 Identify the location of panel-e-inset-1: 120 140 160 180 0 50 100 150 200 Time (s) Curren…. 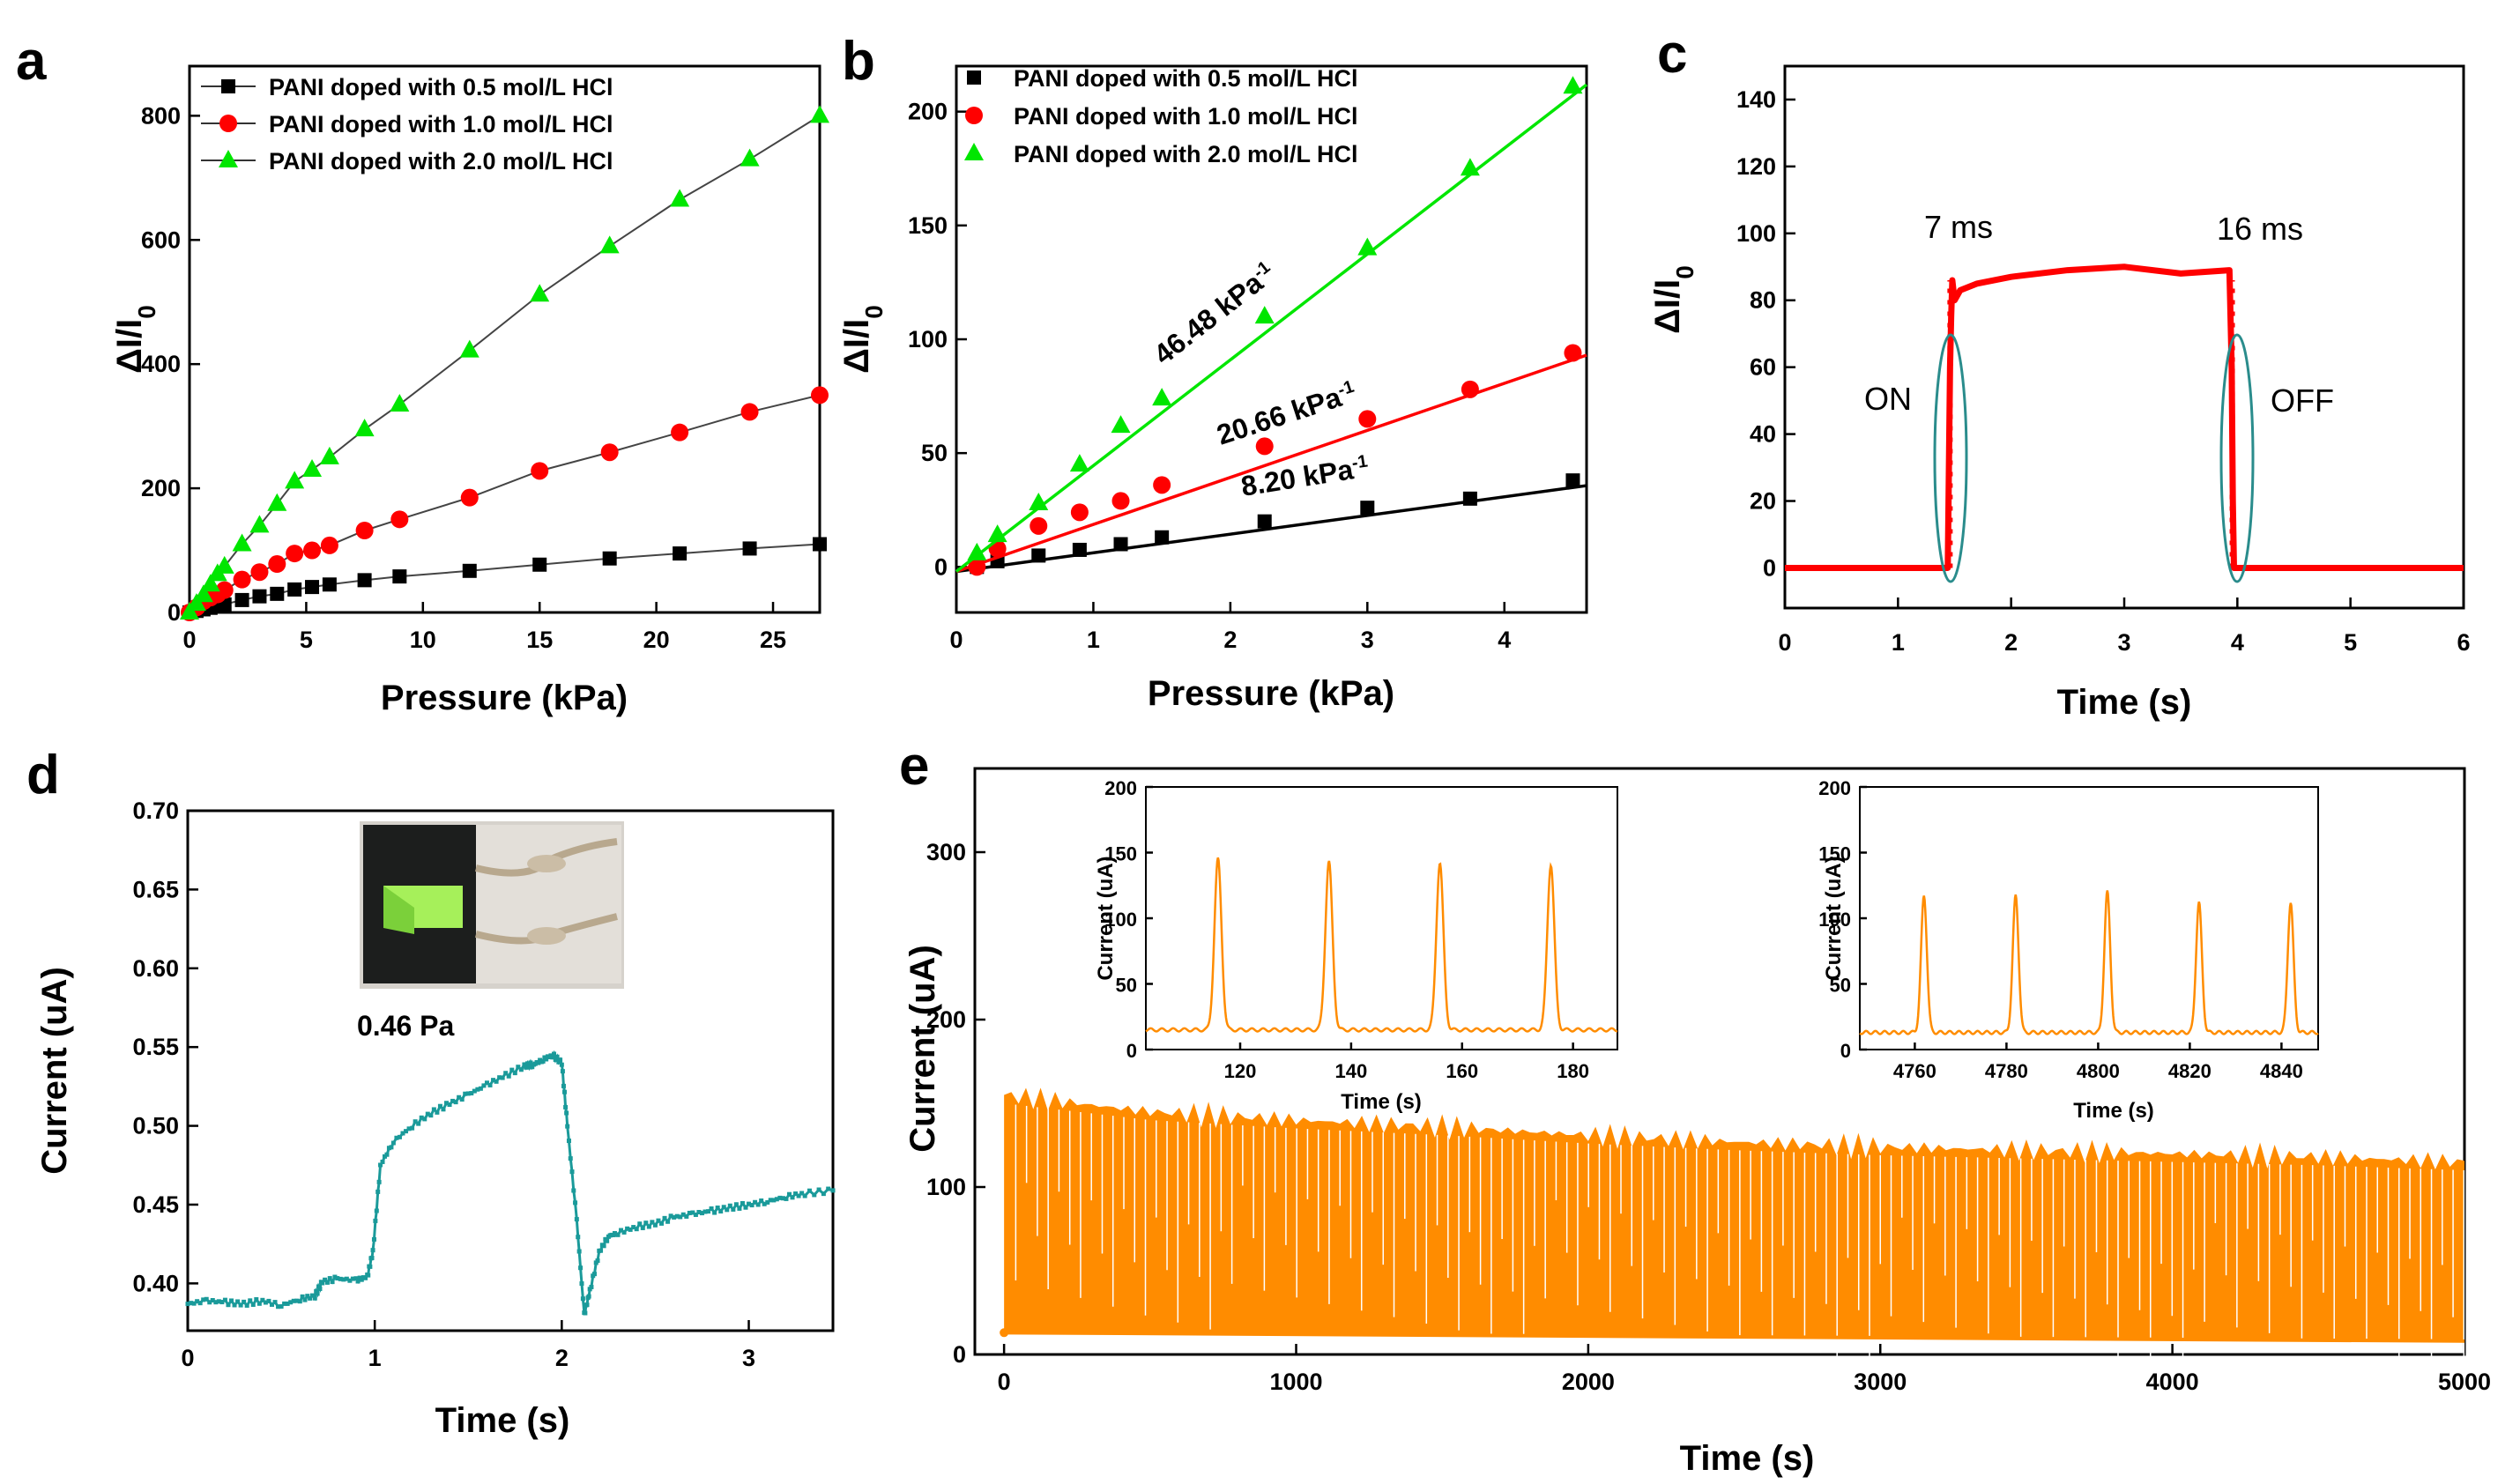
(1356, 945).